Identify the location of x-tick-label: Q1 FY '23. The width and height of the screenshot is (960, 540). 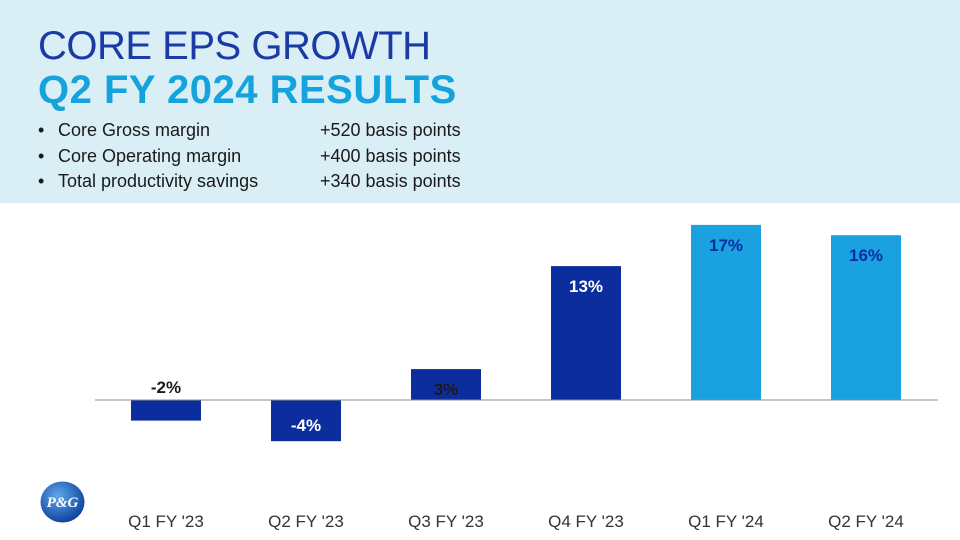
(166, 521).